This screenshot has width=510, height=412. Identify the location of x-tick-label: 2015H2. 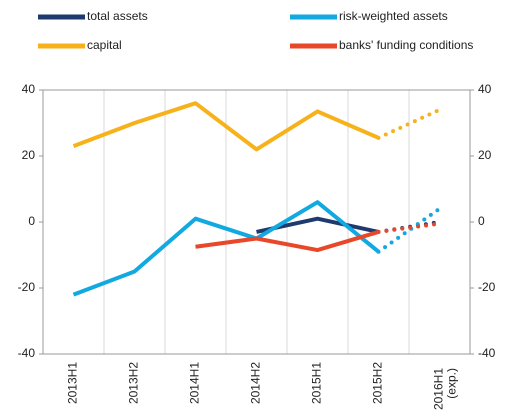
(378, 383).